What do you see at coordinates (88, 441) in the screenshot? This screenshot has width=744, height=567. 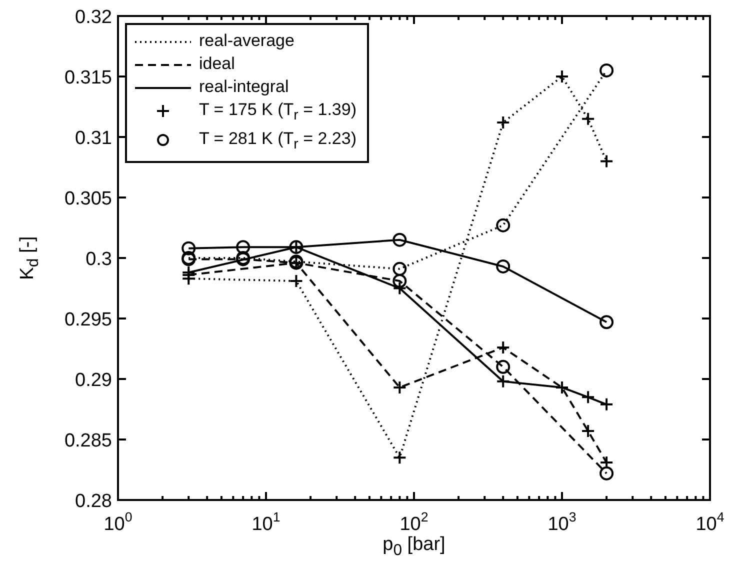 I see `y-tick-label: 0.285` at bounding box center [88, 441].